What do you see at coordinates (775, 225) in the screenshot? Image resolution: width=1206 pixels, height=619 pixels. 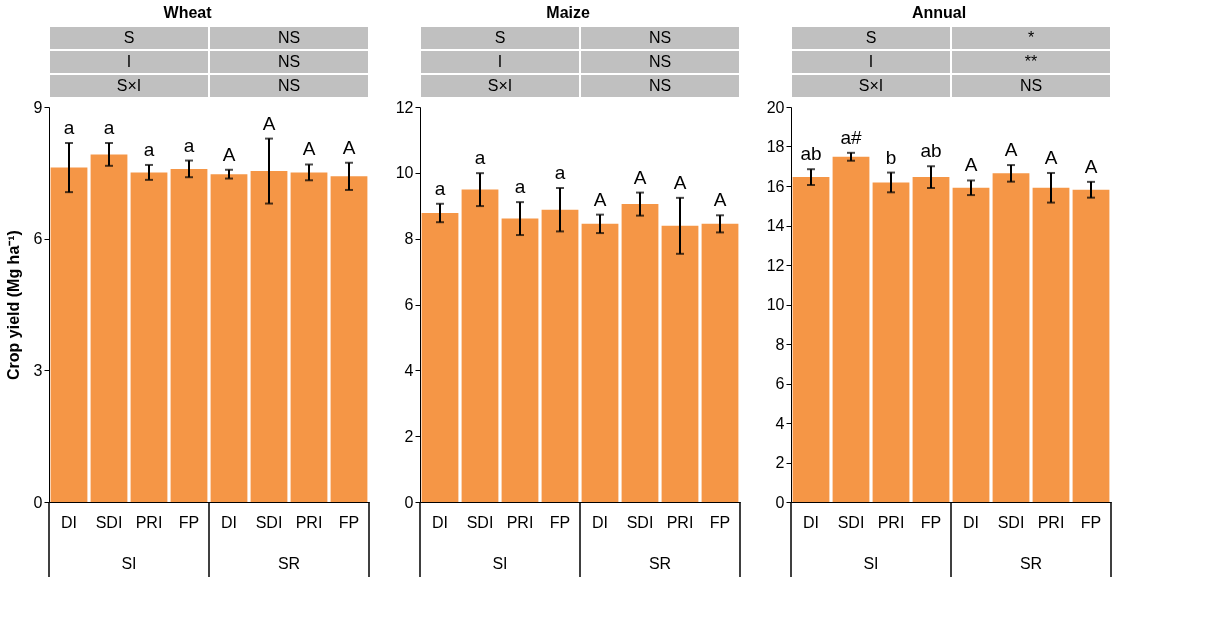 I see `y-tick-label: 14` at bounding box center [775, 225].